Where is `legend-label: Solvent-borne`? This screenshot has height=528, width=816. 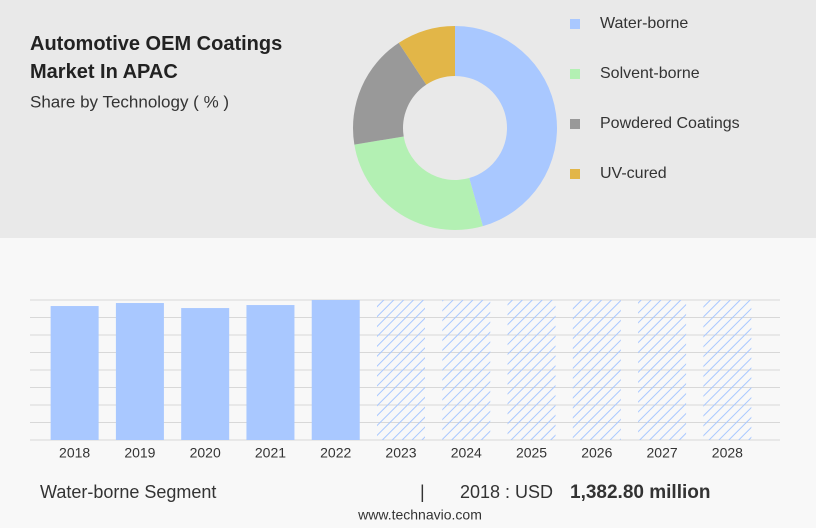 legend-label: Solvent-borne is located at coordinates (650, 73).